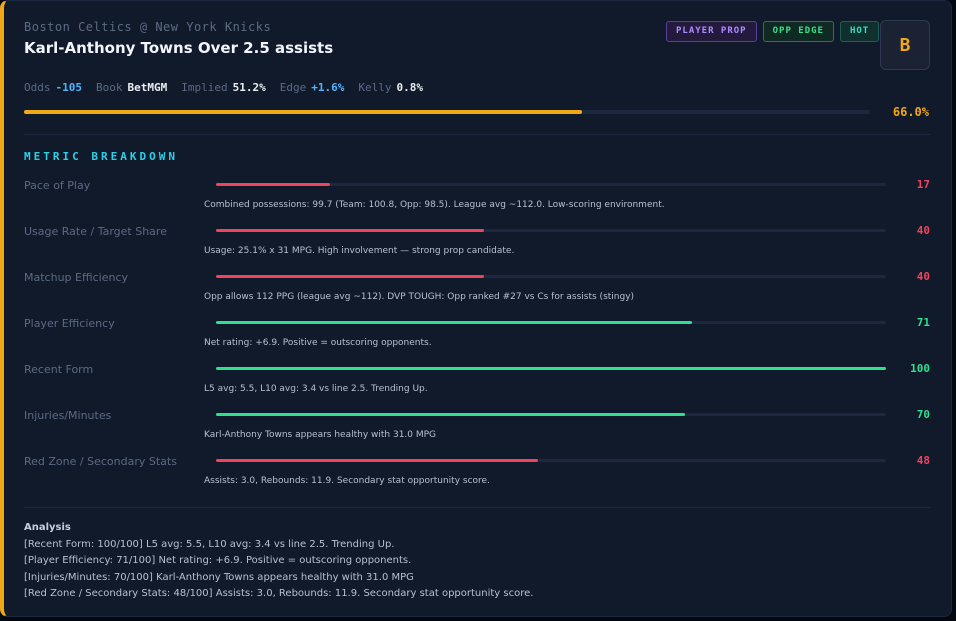 Image resolution: width=956 pixels, height=621 pixels. Describe the element at coordinates (249, 87) in the screenshot. I see `implied-value: 51.2%` at that location.